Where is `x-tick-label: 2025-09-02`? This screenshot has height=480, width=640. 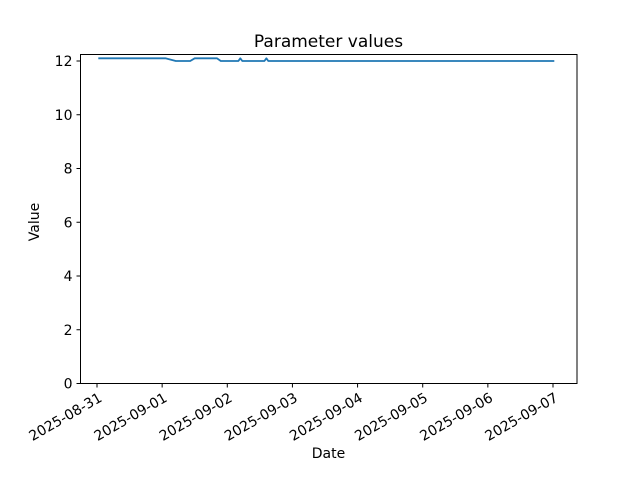
x-tick-label: 2025-09-02 is located at coordinates (196, 417).